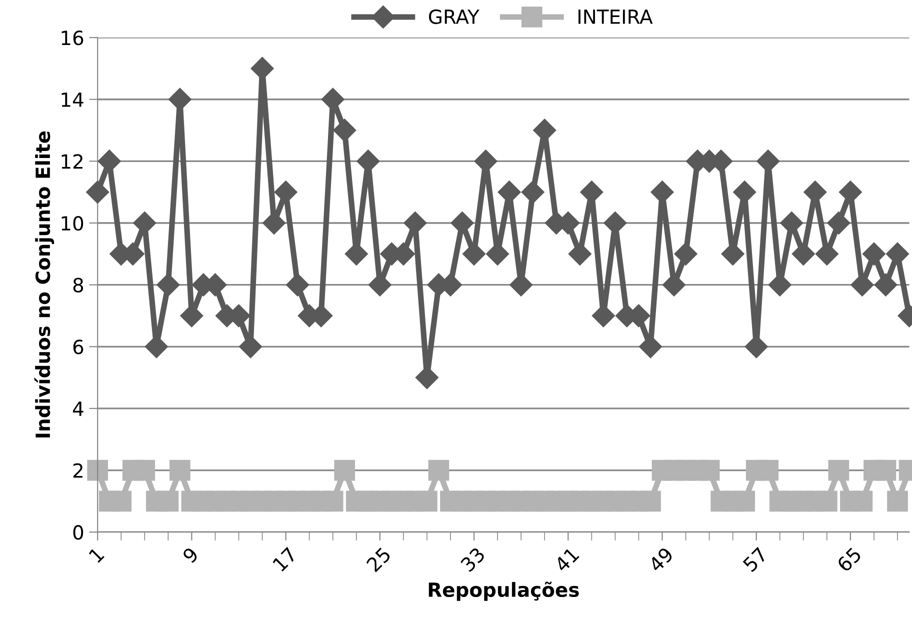 The height and width of the screenshot is (626, 912). What do you see at coordinates (849, 559) in the screenshot?
I see `x-tick-label: 65` at bounding box center [849, 559].